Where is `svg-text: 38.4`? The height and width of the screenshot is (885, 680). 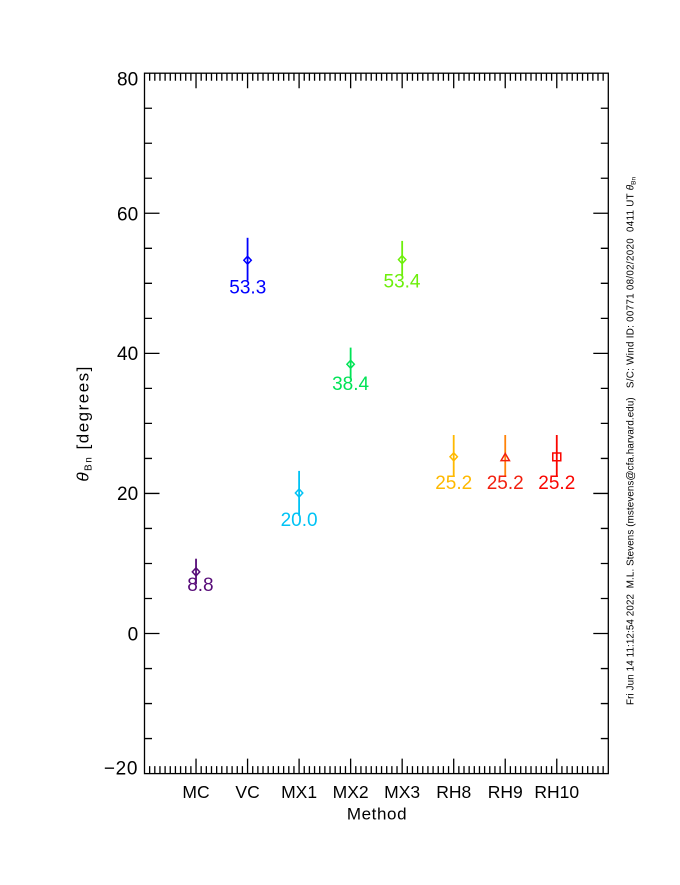 svg-text: 38.4 is located at coordinates (350, 384).